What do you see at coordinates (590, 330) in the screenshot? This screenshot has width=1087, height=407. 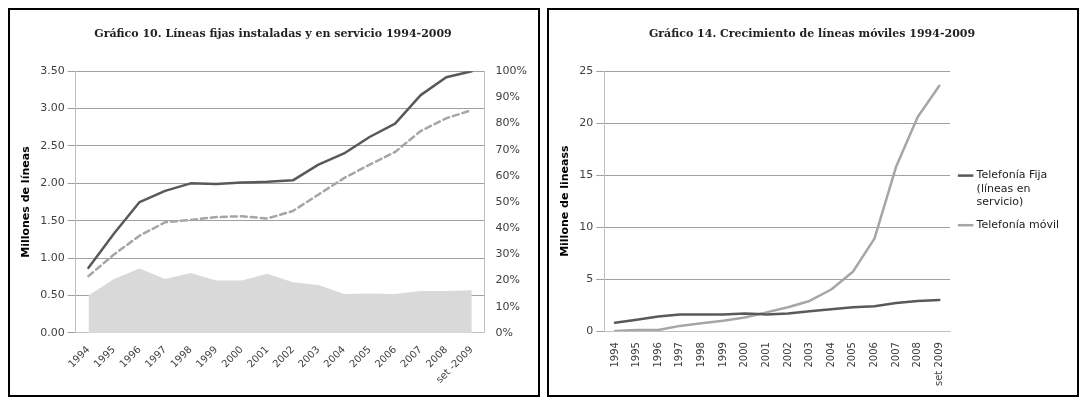 I see `y-tick-label: 0` at bounding box center [590, 330].